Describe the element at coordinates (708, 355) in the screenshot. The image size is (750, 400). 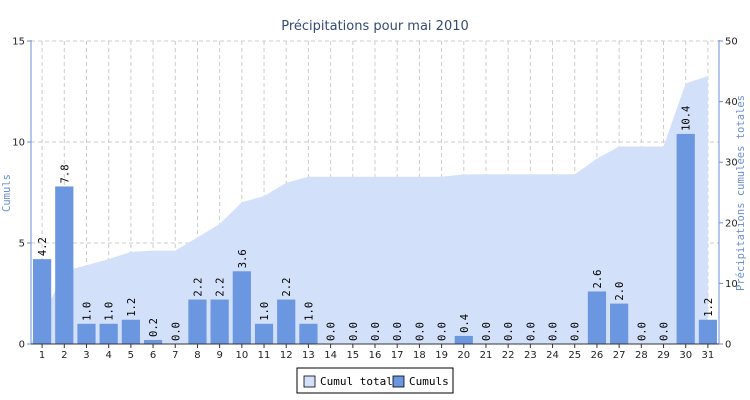
I see `x-tick-label: 31` at that location.